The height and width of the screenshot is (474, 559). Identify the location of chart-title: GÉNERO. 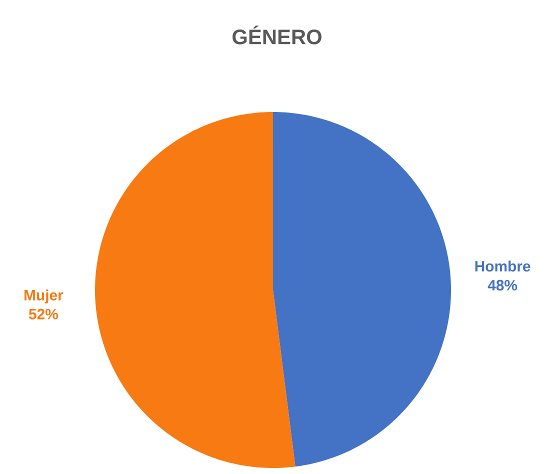
(277, 35).